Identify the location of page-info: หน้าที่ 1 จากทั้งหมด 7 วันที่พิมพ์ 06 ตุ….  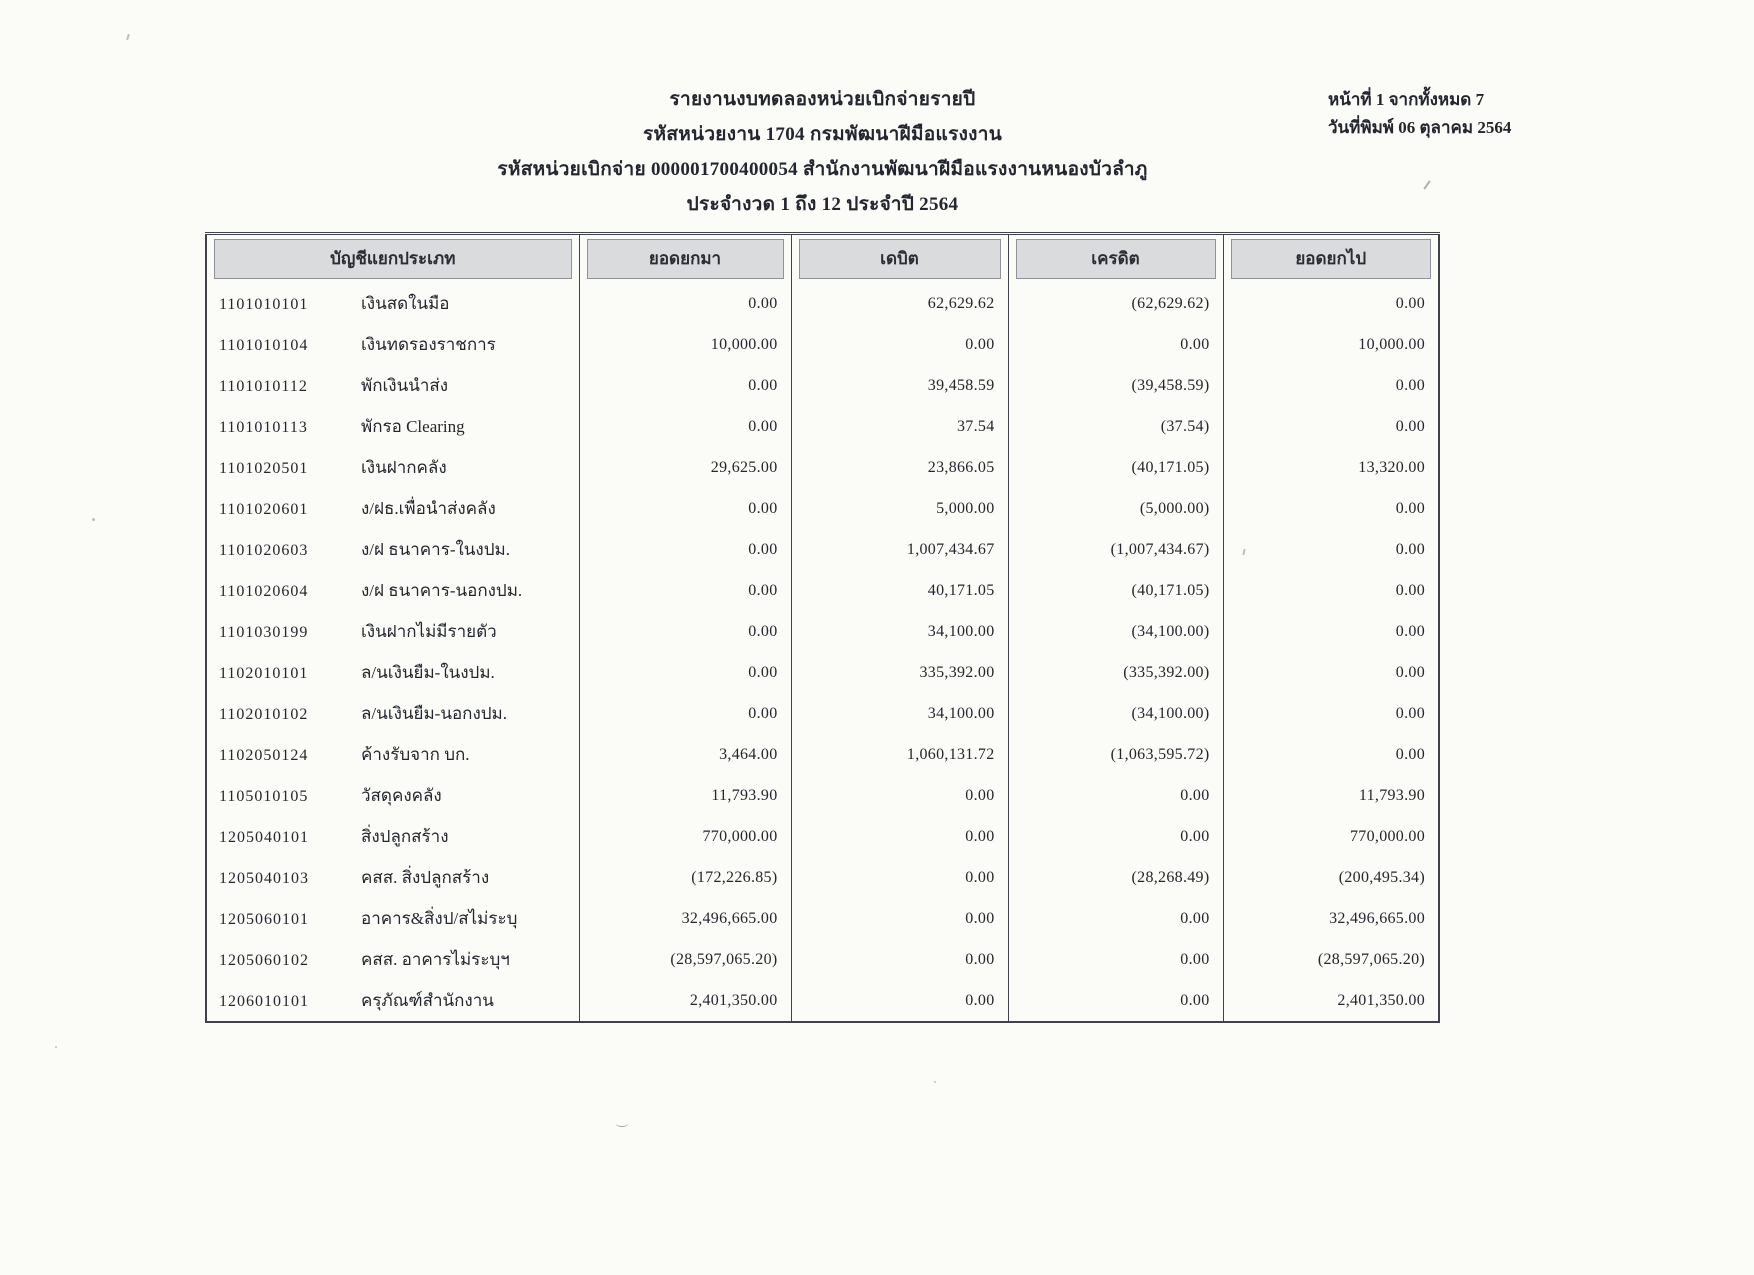
(1478, 114).